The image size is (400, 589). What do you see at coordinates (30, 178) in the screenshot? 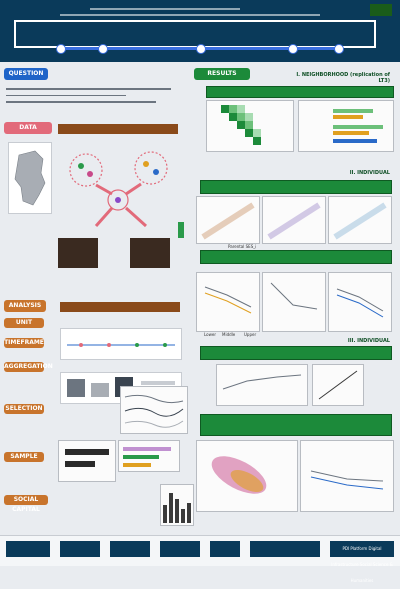
I see `netherlands-map` at bounding box center [30, 178].